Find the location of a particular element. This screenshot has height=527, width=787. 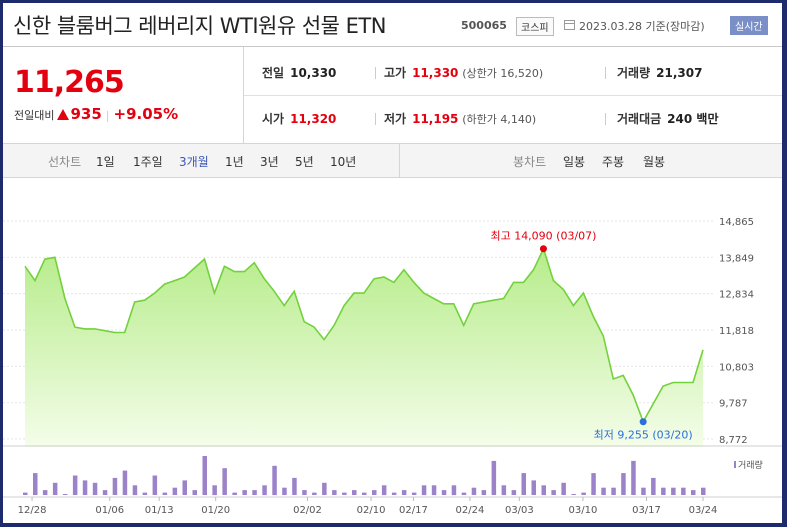

stat-label: 저가 is located at coordinates (395, 119).